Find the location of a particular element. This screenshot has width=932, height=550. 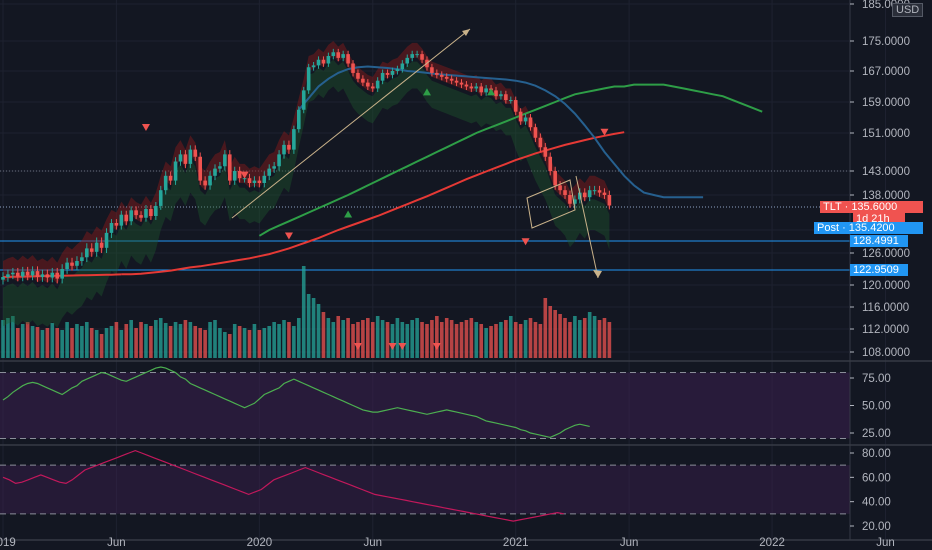

price-tick-label: 120.0000 is located at coordinates (886, 286).